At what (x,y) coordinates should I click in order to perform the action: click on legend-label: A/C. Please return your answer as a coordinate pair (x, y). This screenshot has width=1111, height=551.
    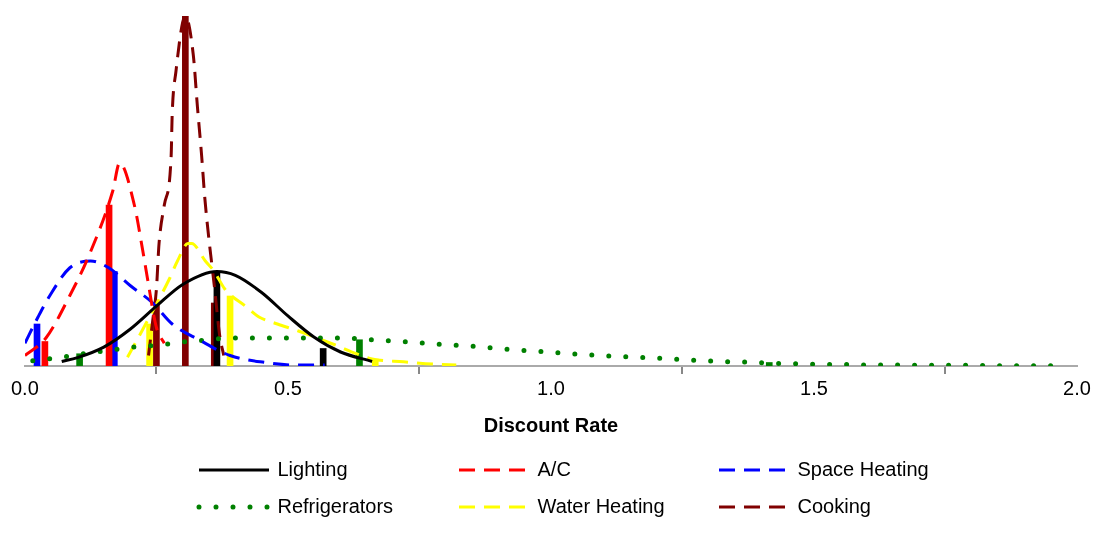
    Looking at the image, I should click on (554, 469).